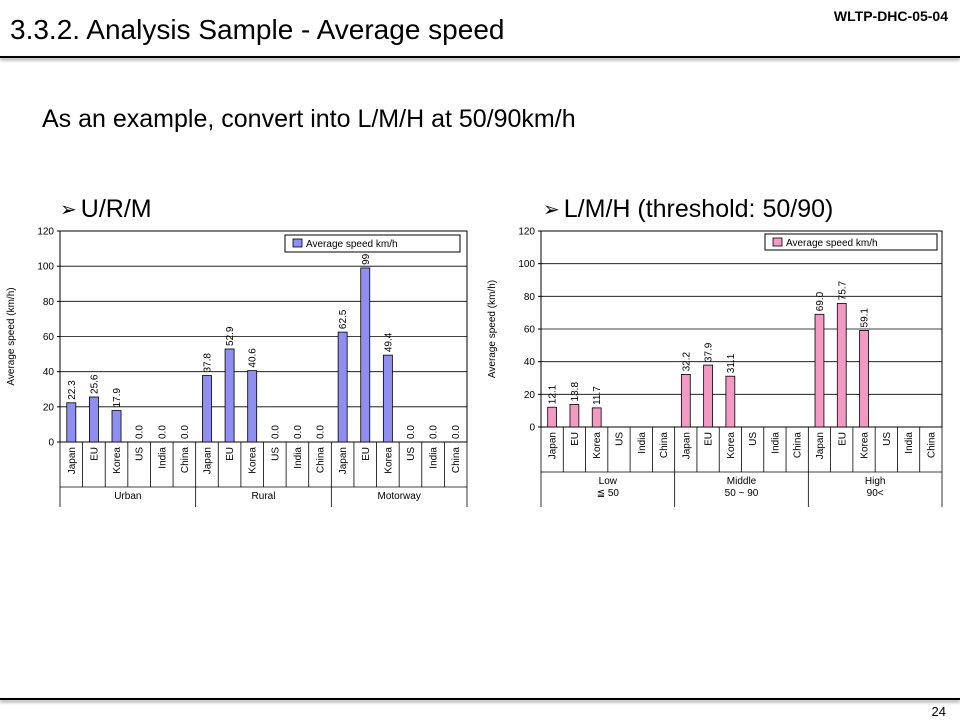 The image size is (960, 720). I want to click on footer-divider, so click(480, 699).